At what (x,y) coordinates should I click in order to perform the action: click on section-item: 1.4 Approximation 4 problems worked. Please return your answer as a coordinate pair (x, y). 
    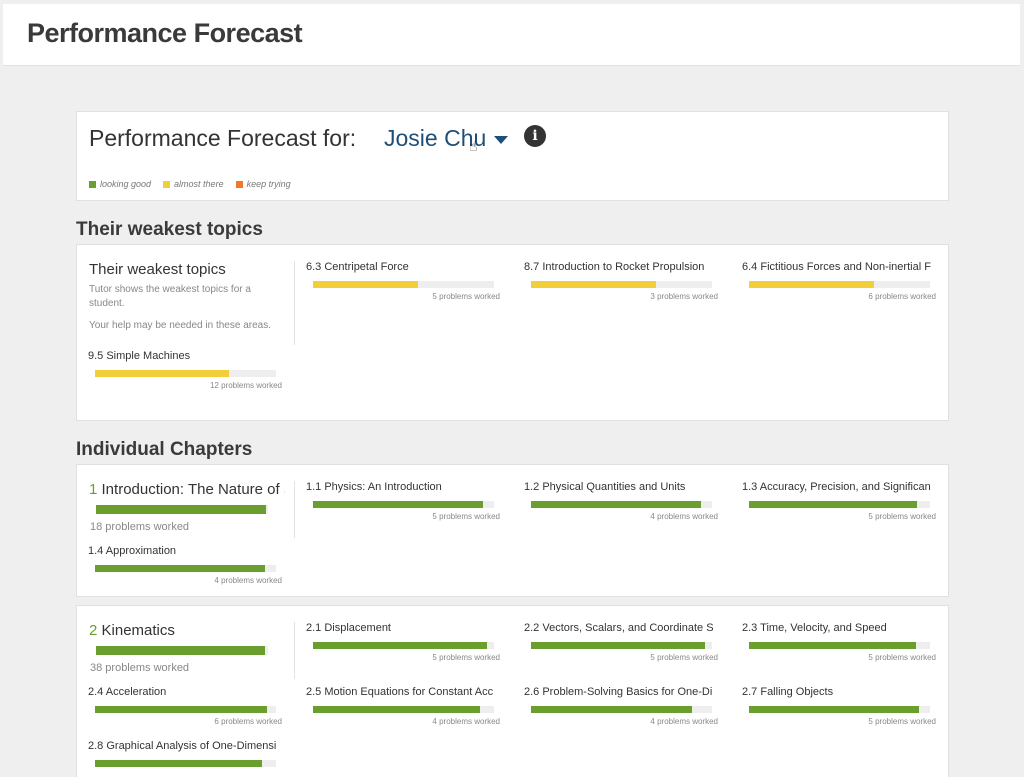
    Looking at the image, I should click on (188, 565).